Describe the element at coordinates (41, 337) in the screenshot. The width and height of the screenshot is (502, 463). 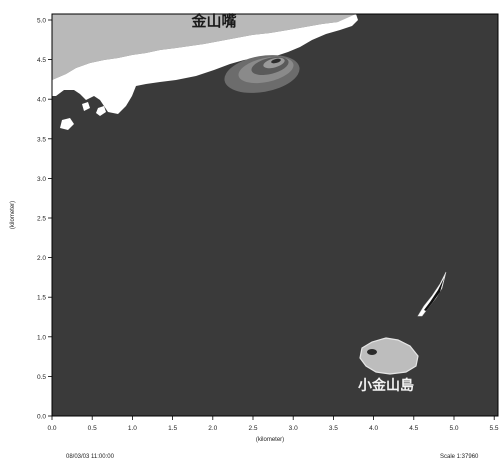
I see `y-tick-label: 1.0` at that location.